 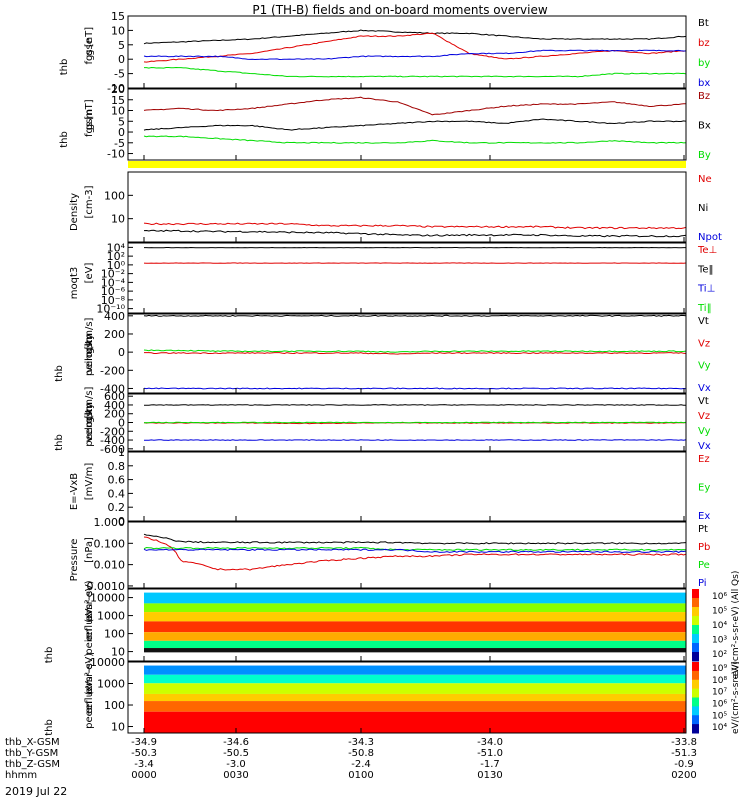 I want to click on legend-entry: Vt, so click(x=703, y=321).